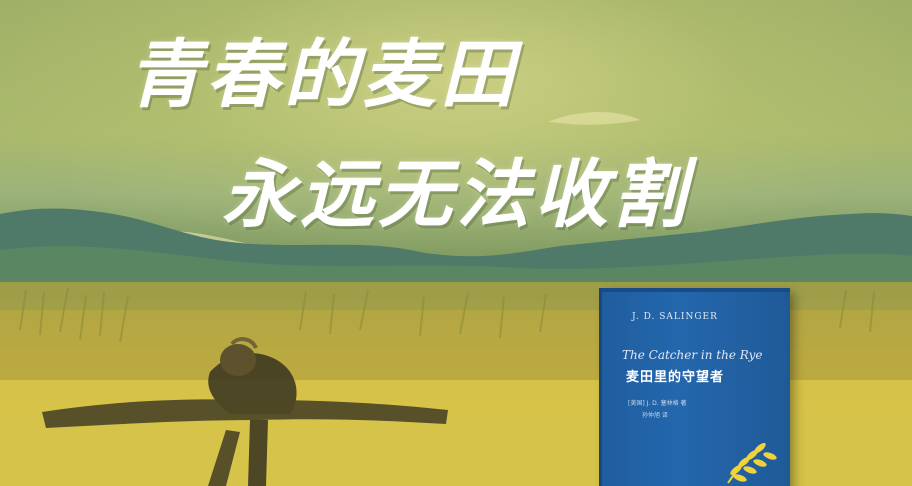  Describe the element at coordinates (323, 75) in the screenshot. I see `headline-line-1: 青春的麦田` at that location.